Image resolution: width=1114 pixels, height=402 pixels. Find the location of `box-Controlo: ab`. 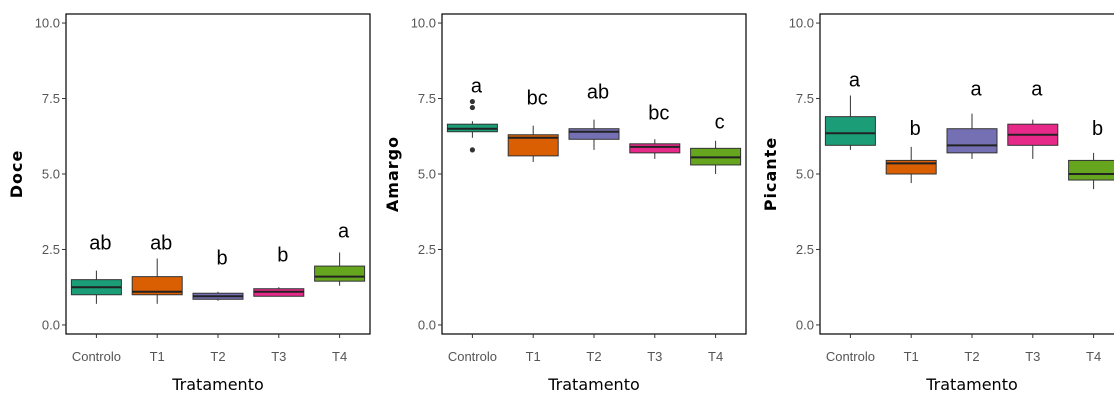

box-Controlo: ab is located at coordinates (96, 268).